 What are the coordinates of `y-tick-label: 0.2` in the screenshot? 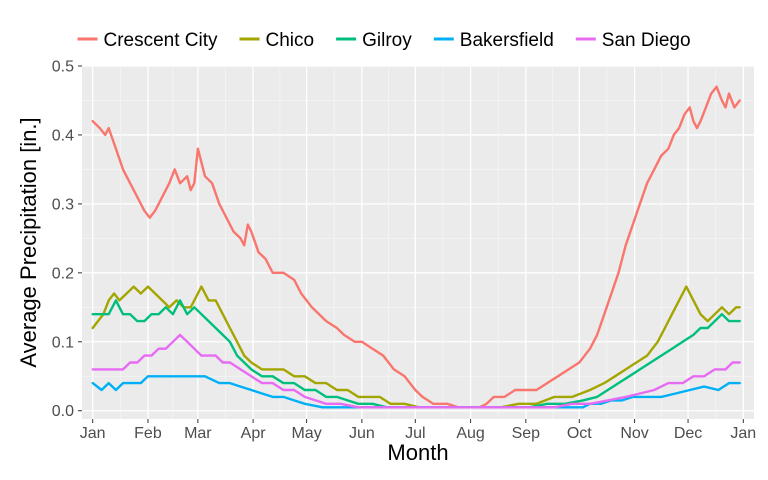 It's located at (63, 273).